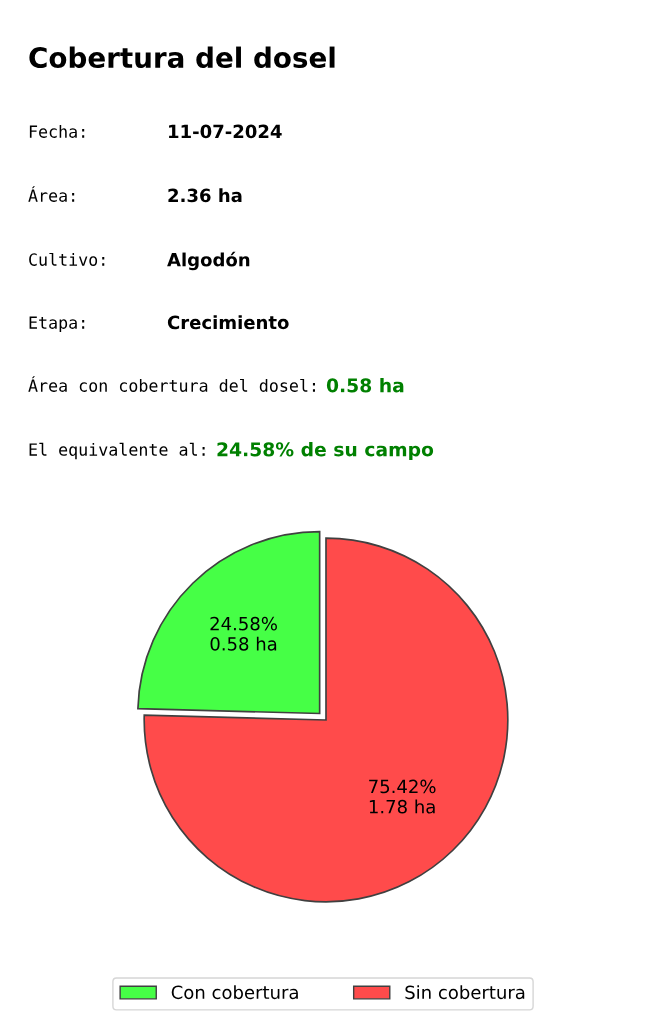 Image resolution: width=646 pixels, height=1024 pixels. Describe the element at coordinates (465, 992) in the screenshot. I see `legend-label: Sin cobertura` at that location.